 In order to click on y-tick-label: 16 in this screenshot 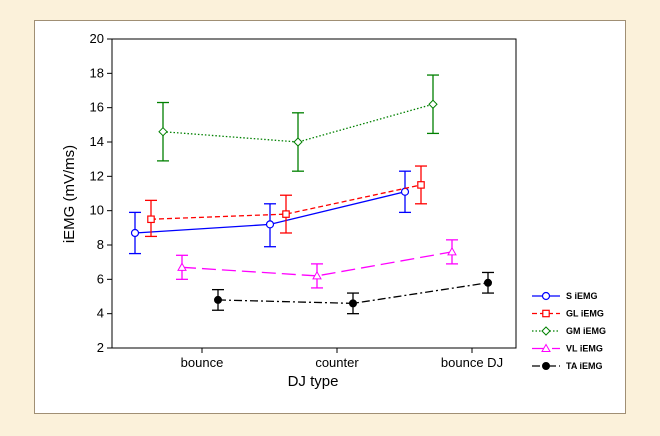, I will do `click(97, 107)`.